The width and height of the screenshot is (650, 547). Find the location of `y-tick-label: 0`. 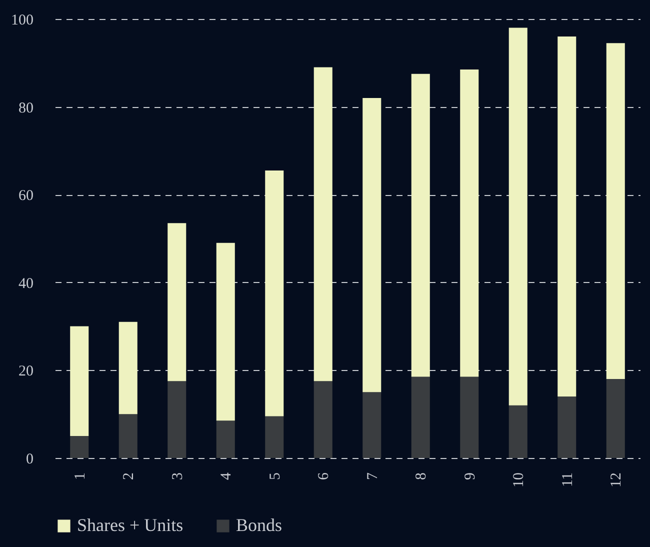

y-tick-label: 0 is located at coordinates (30, 460).